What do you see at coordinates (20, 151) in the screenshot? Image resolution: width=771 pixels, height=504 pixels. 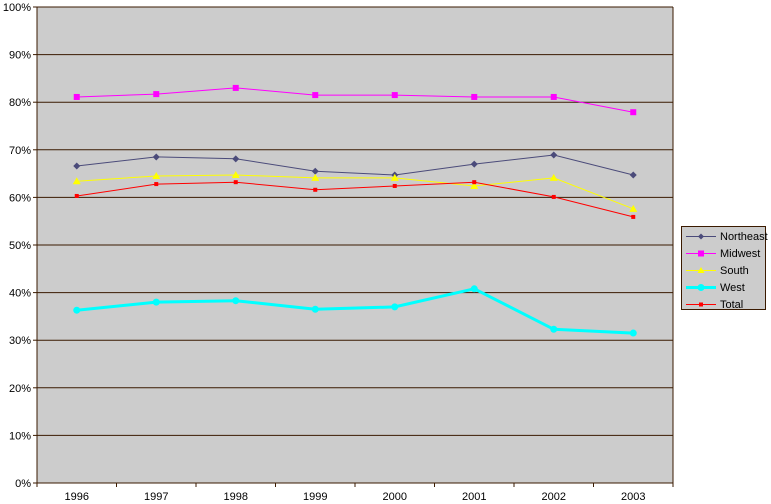 I see `y-tick-label: 70%` at bounding box center [20, 151].